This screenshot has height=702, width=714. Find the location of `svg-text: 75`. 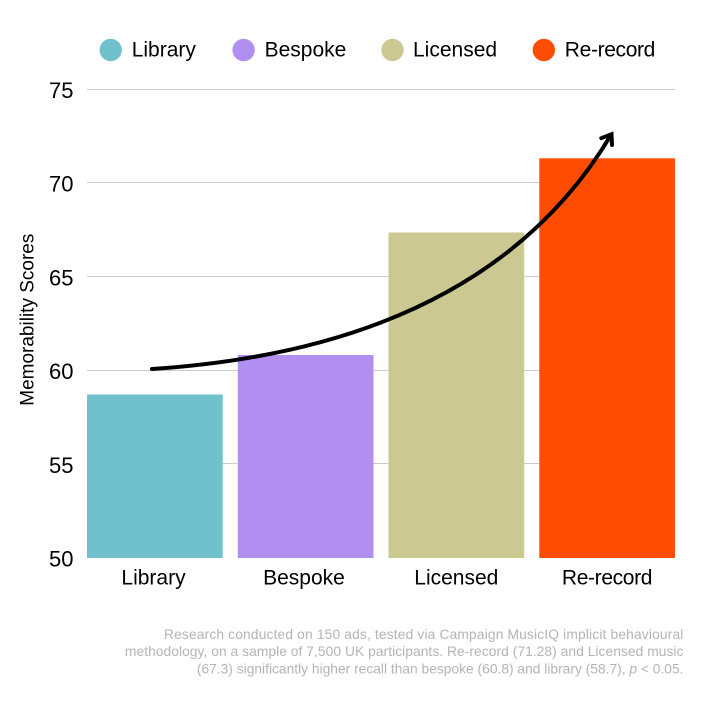

svg-text: 75 is located at coordinates (61, 90).